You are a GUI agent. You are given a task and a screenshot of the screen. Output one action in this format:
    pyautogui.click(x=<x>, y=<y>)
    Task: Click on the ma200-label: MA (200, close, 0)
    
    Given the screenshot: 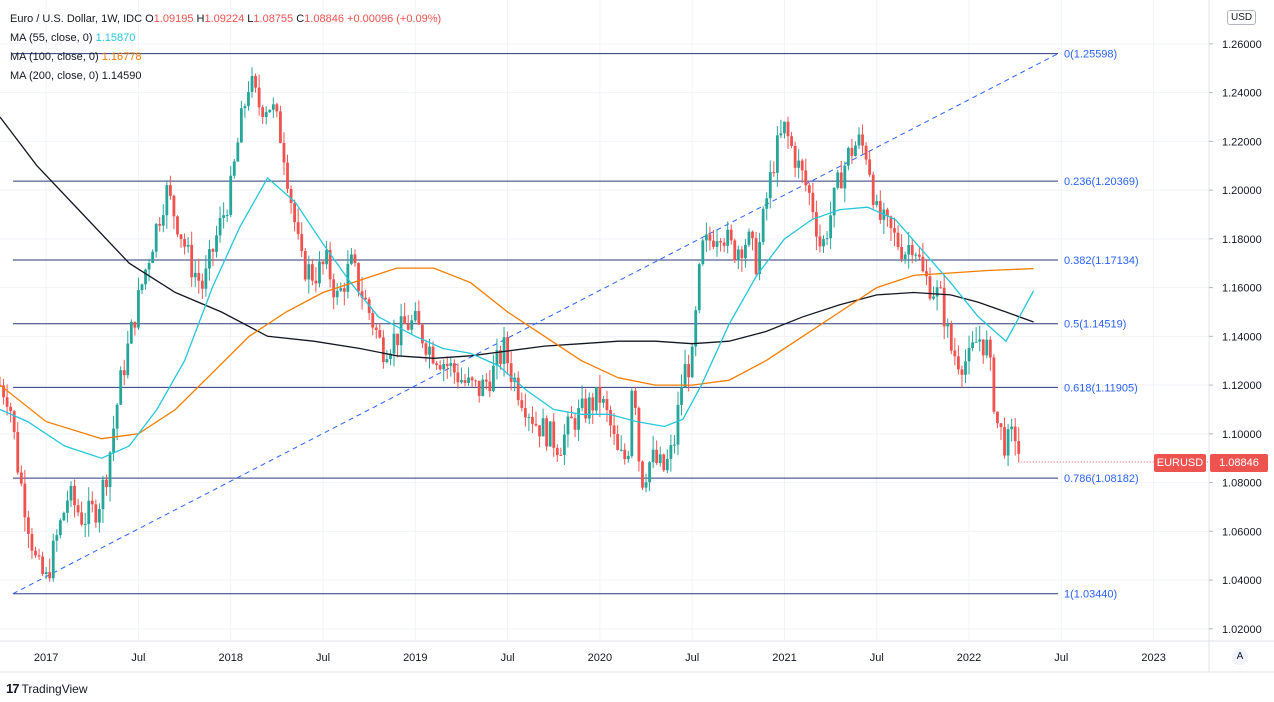 What is the action you would take?
    pyautogui.click(x=54, y=76)
    